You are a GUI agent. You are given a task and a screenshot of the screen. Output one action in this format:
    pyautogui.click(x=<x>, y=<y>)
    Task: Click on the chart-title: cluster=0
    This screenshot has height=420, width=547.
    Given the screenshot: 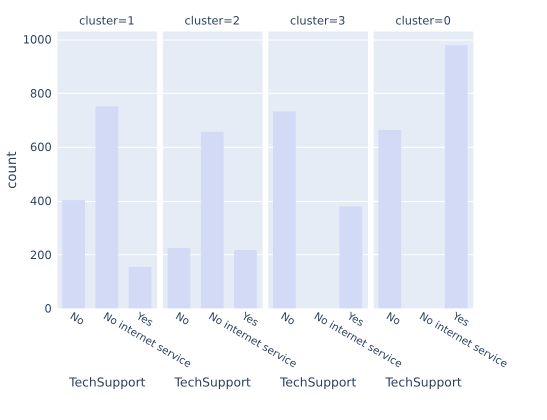 What is the action you would take?
    pyautogui.click(x=423, y=20)
    